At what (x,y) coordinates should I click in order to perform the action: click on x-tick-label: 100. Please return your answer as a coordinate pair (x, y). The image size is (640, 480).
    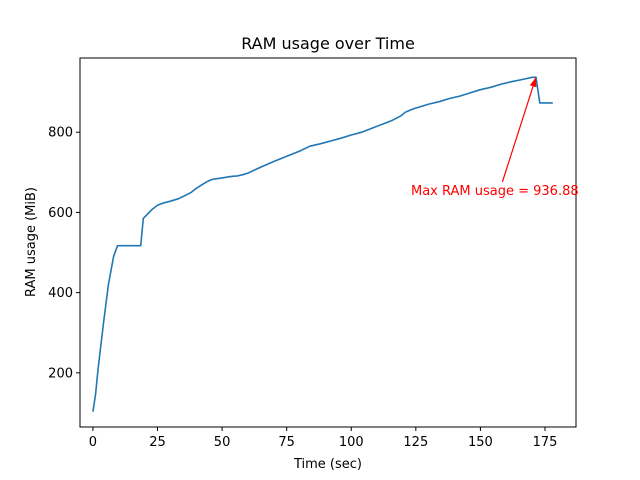
    Looking at the image, I should click on (351, 442).